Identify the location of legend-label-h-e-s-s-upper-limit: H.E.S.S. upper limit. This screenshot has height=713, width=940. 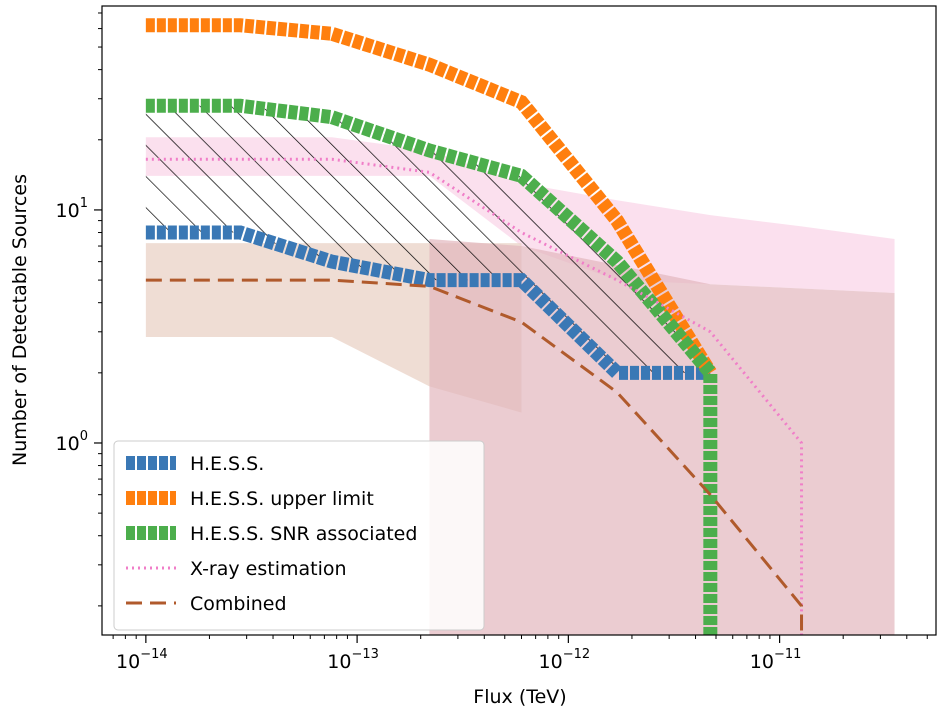
(282, 499).